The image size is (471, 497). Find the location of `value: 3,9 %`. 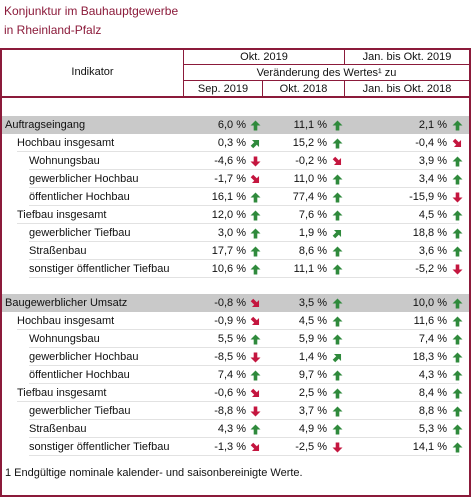

value: 3,9 % is located at coordinates (432, 161).